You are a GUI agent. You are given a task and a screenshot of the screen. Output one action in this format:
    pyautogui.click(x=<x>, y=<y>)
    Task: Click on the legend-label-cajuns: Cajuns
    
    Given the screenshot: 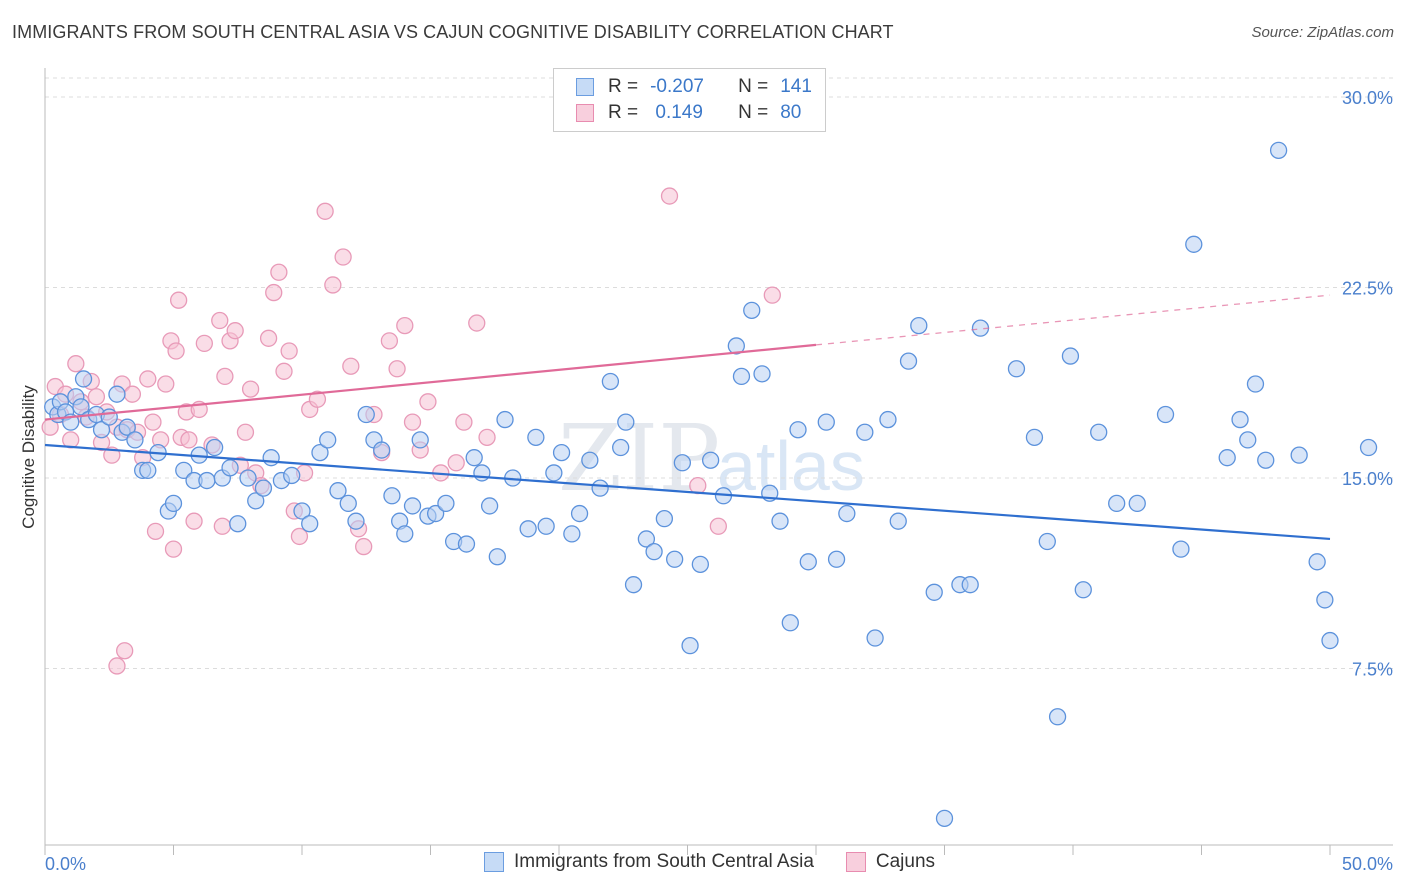 What is the action you would take?
    pyautogui.click(x=905, y=861)
    